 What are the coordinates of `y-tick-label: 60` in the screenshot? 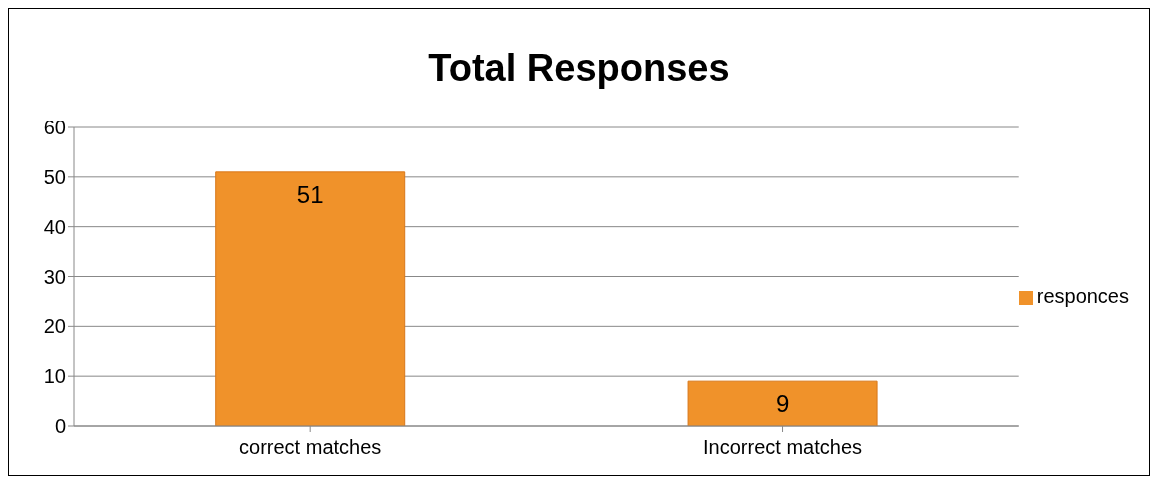 It's located at (54, 127).